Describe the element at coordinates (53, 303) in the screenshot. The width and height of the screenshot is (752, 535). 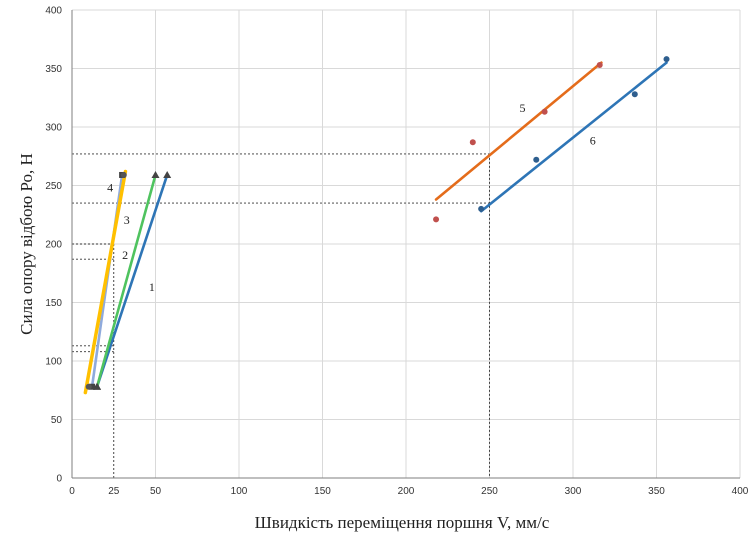
I see `y-tick-label: 150` at that location.